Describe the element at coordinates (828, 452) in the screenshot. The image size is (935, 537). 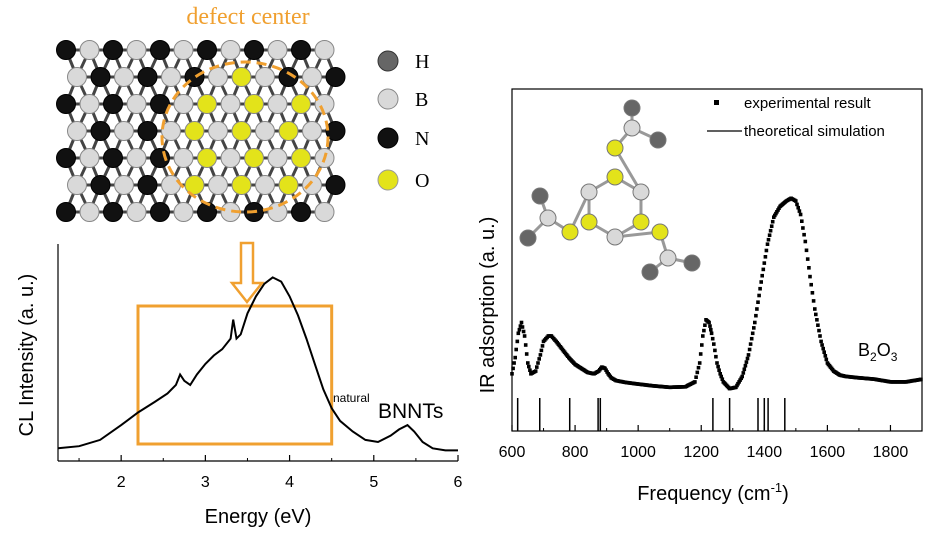
I see `ir-x-tick-label: 1600` at that location.